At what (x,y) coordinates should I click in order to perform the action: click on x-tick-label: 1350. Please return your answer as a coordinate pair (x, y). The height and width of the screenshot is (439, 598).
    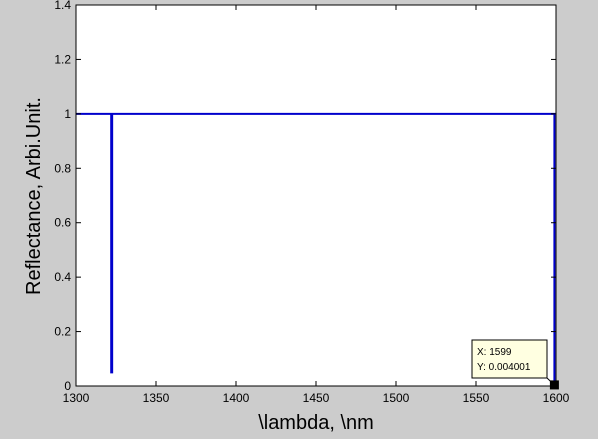
    Looking at the image, I should click on (156, 398).